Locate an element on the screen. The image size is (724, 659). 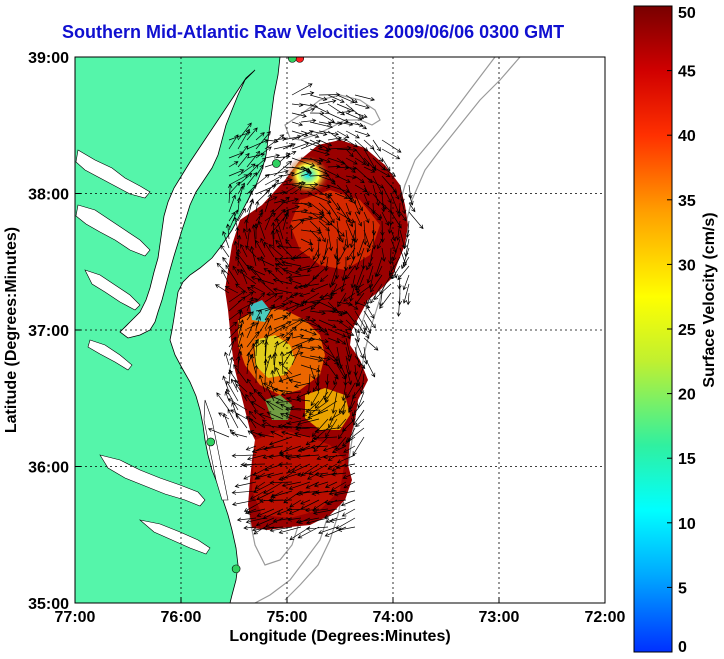
colorbar-tick-label: 50 is located at coordinates (687, 13).